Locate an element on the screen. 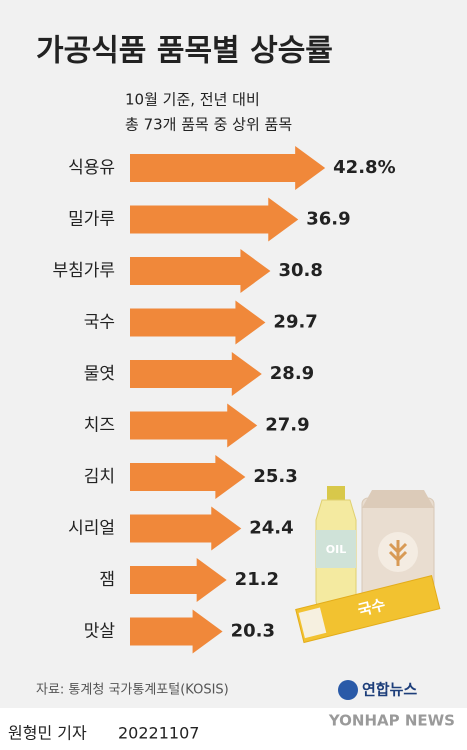 This screenshot has width=467, height=750. value-label: 25.3 is located at coordinates (275, 476).